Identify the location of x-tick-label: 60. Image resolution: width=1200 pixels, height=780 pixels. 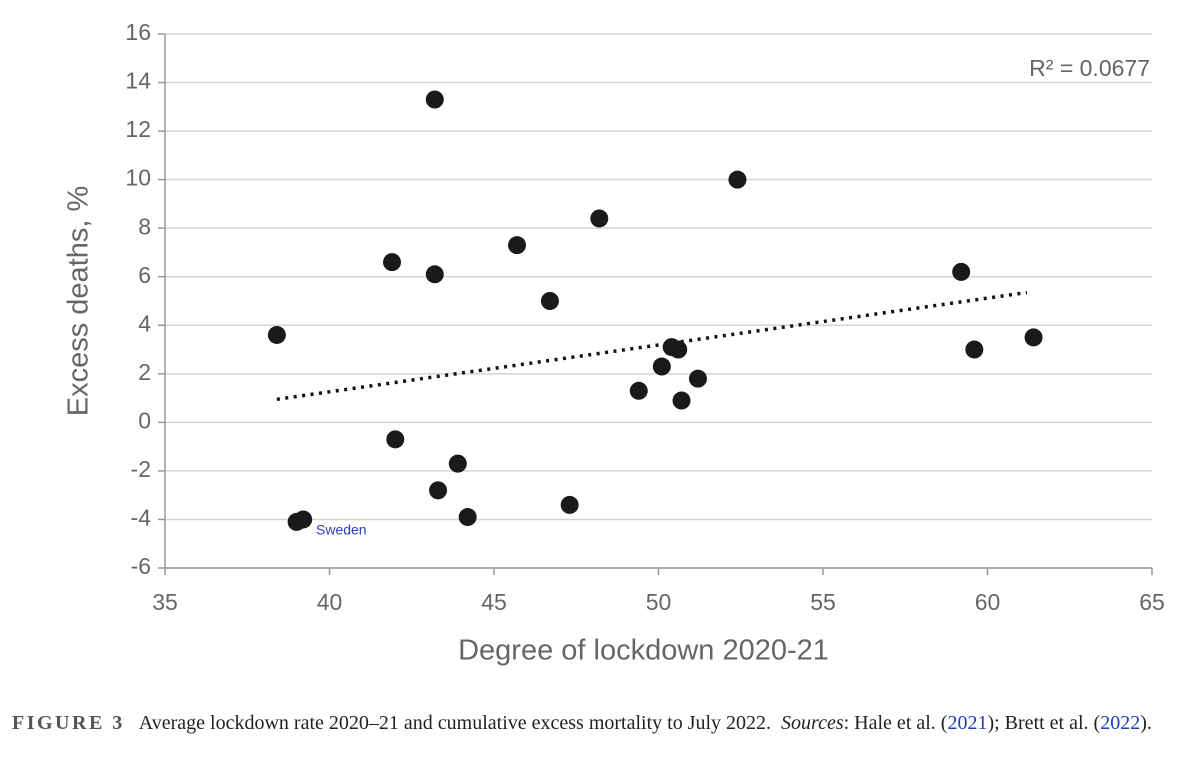
(988, 602).